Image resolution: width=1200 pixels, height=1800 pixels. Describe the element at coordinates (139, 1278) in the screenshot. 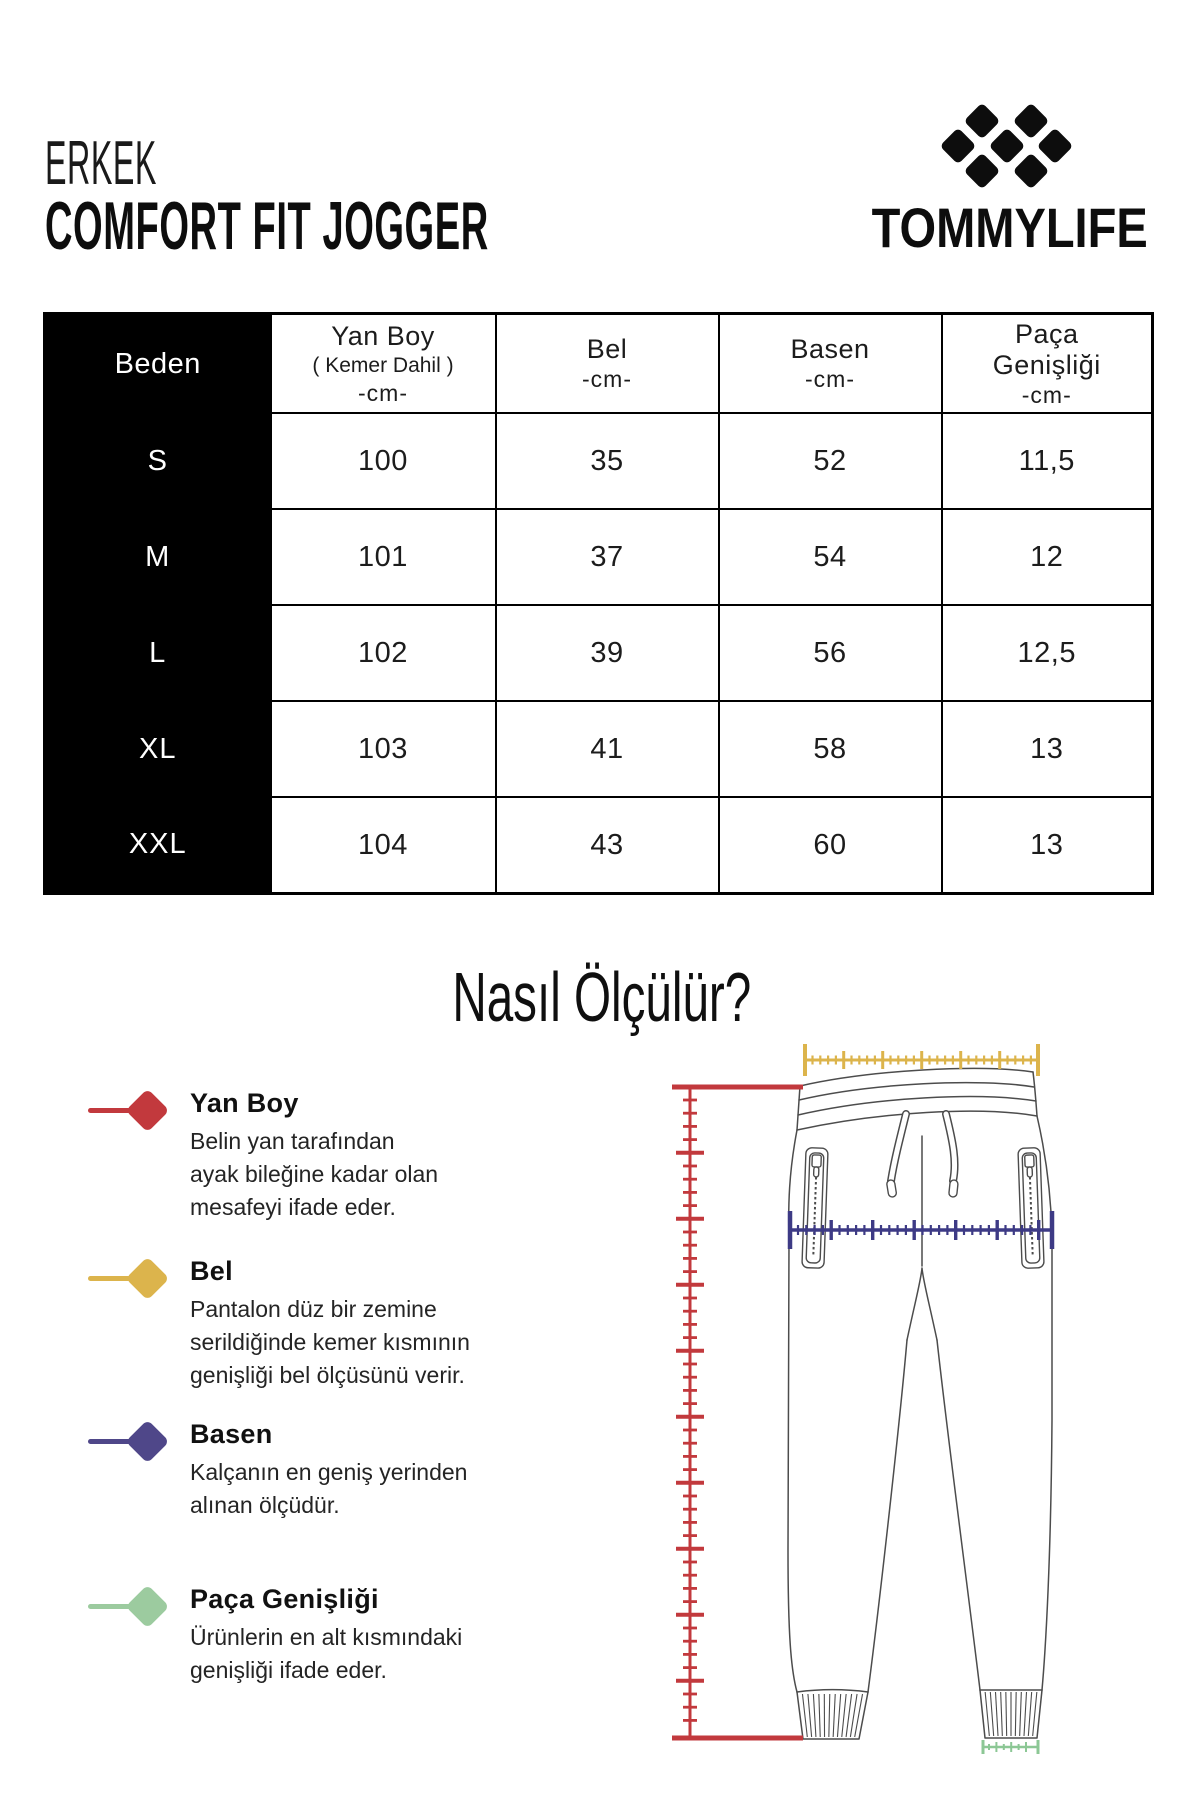

I see `bel-diamond-marker-icon` at that location.